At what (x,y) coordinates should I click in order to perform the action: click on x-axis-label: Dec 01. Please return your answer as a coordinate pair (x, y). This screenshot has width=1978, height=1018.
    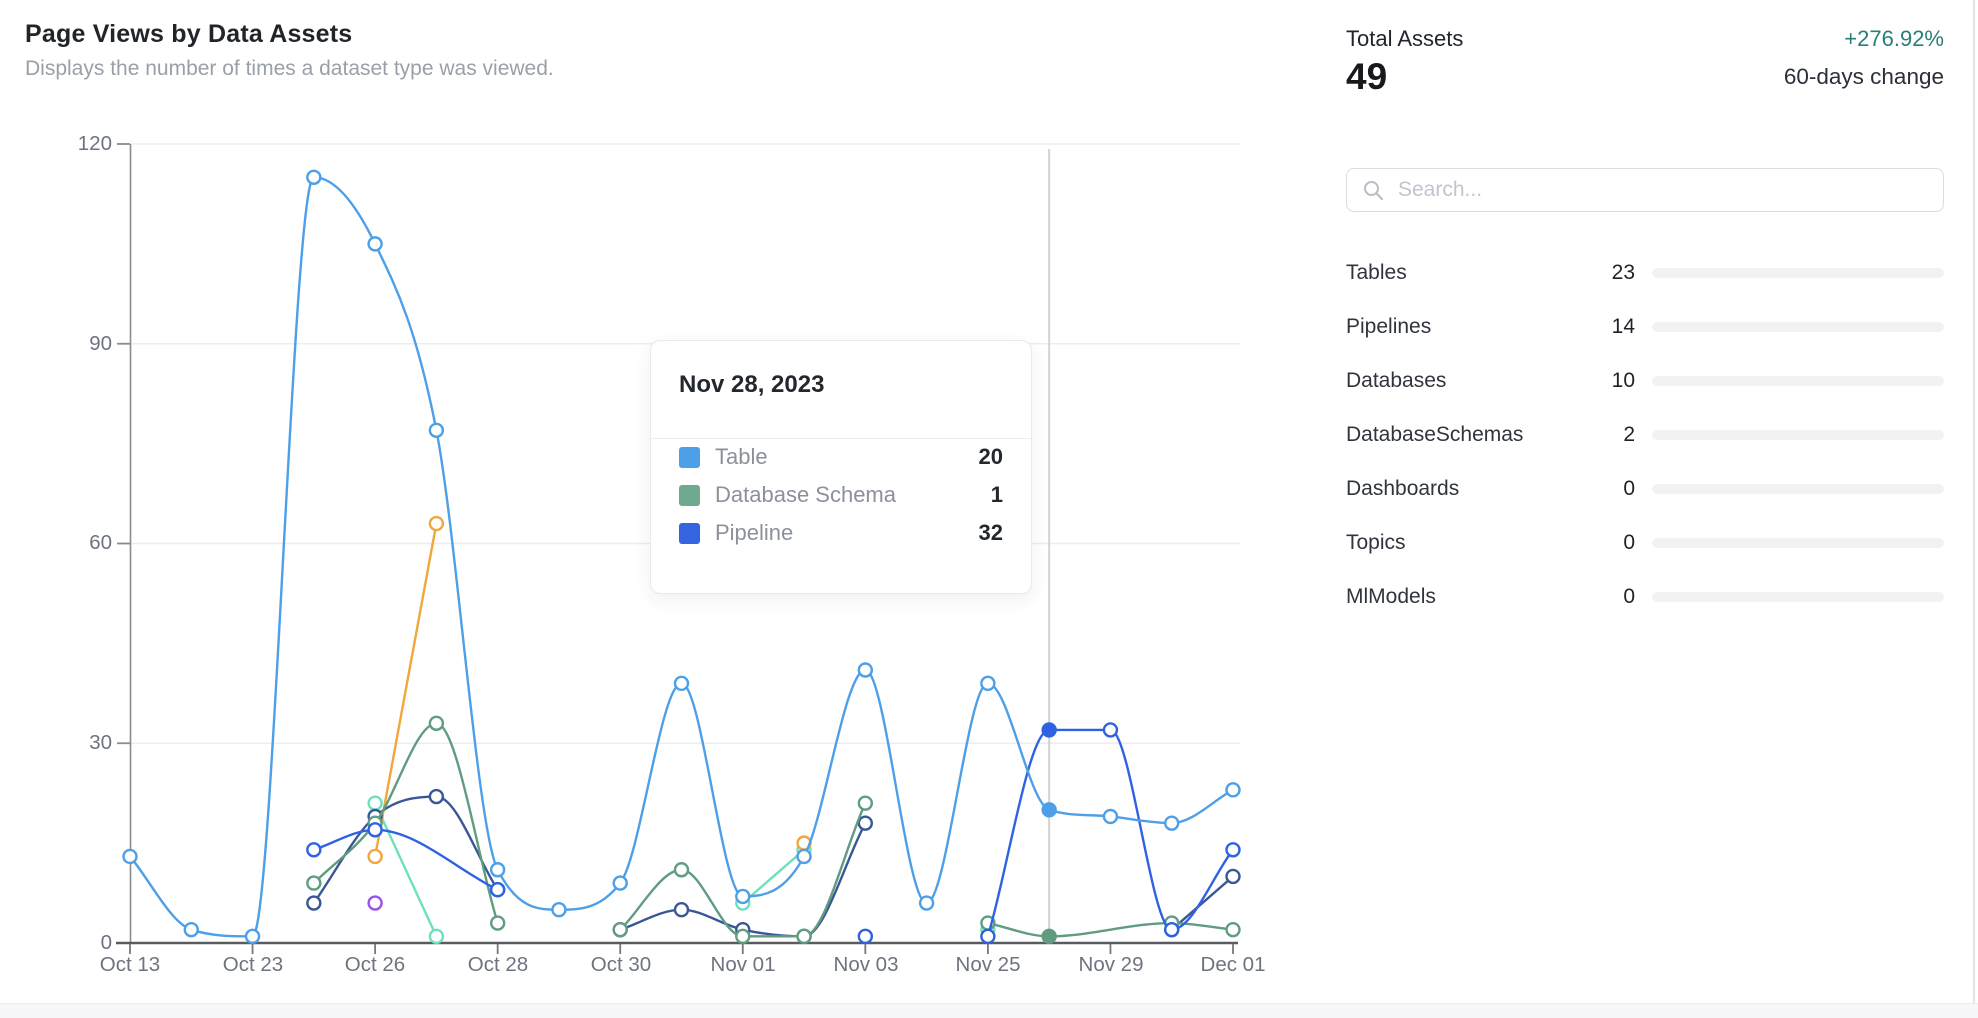
    Looking at the image, I should click on (1233, 964).